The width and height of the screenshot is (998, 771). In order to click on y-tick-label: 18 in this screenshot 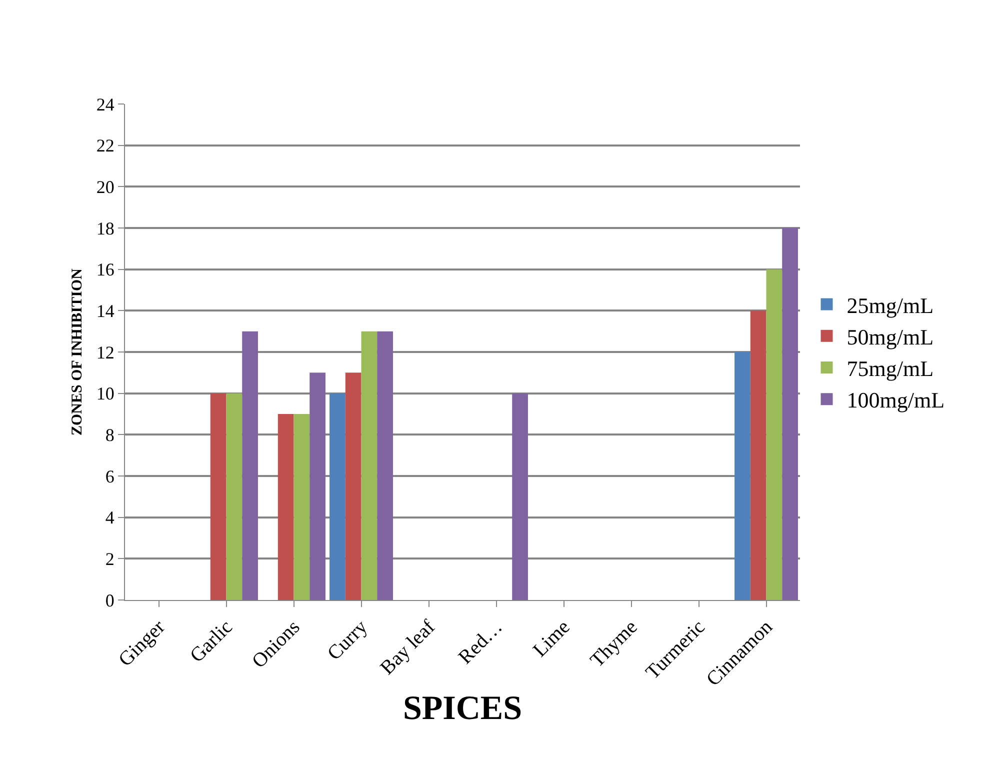, I will do `click(105, 228)`.